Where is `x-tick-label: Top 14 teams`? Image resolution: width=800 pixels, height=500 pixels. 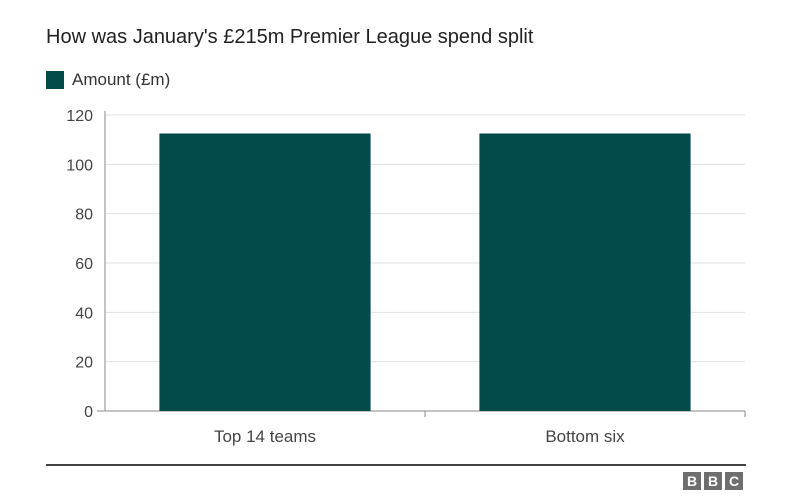
x-tick-label: Top 14 teams is located at coordinates (265, 436).